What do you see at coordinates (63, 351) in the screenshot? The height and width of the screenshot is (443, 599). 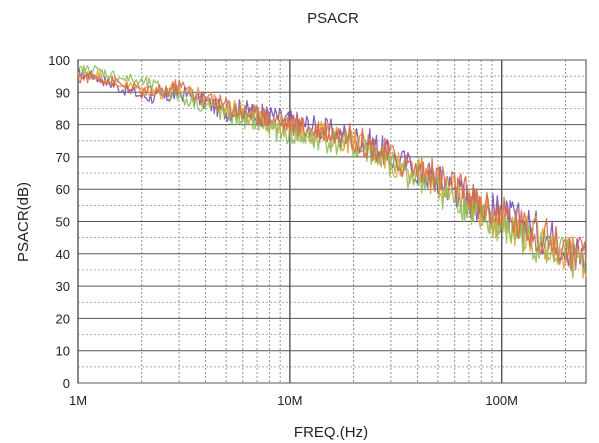 I see `y-tick-label: 10` at bounding box center [63, 351].